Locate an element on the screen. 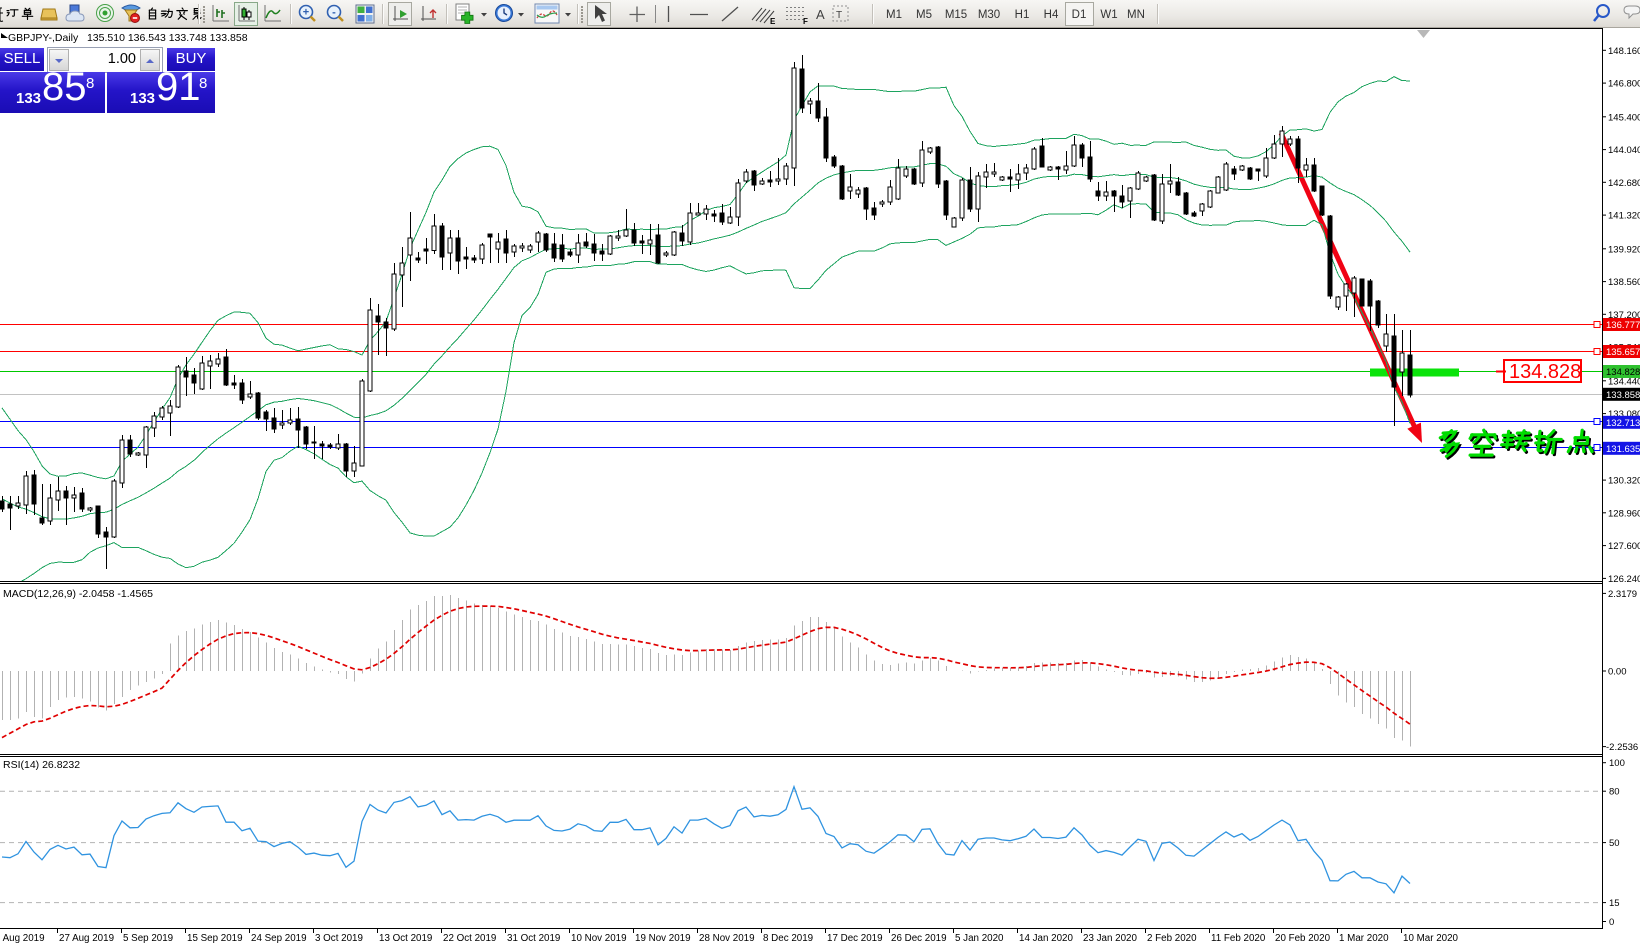 Image resolution: width=1640 pixels, height=949 pixels. svg-text: D1 is located at coordinates (1079, 15).